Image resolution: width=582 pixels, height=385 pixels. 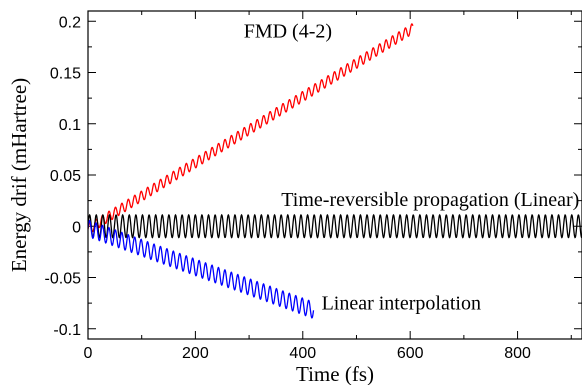 What do you see at coordinates (88, 353) in the screenshot?
I see `x-tick-label: 0` at bounding box center [88, 353].